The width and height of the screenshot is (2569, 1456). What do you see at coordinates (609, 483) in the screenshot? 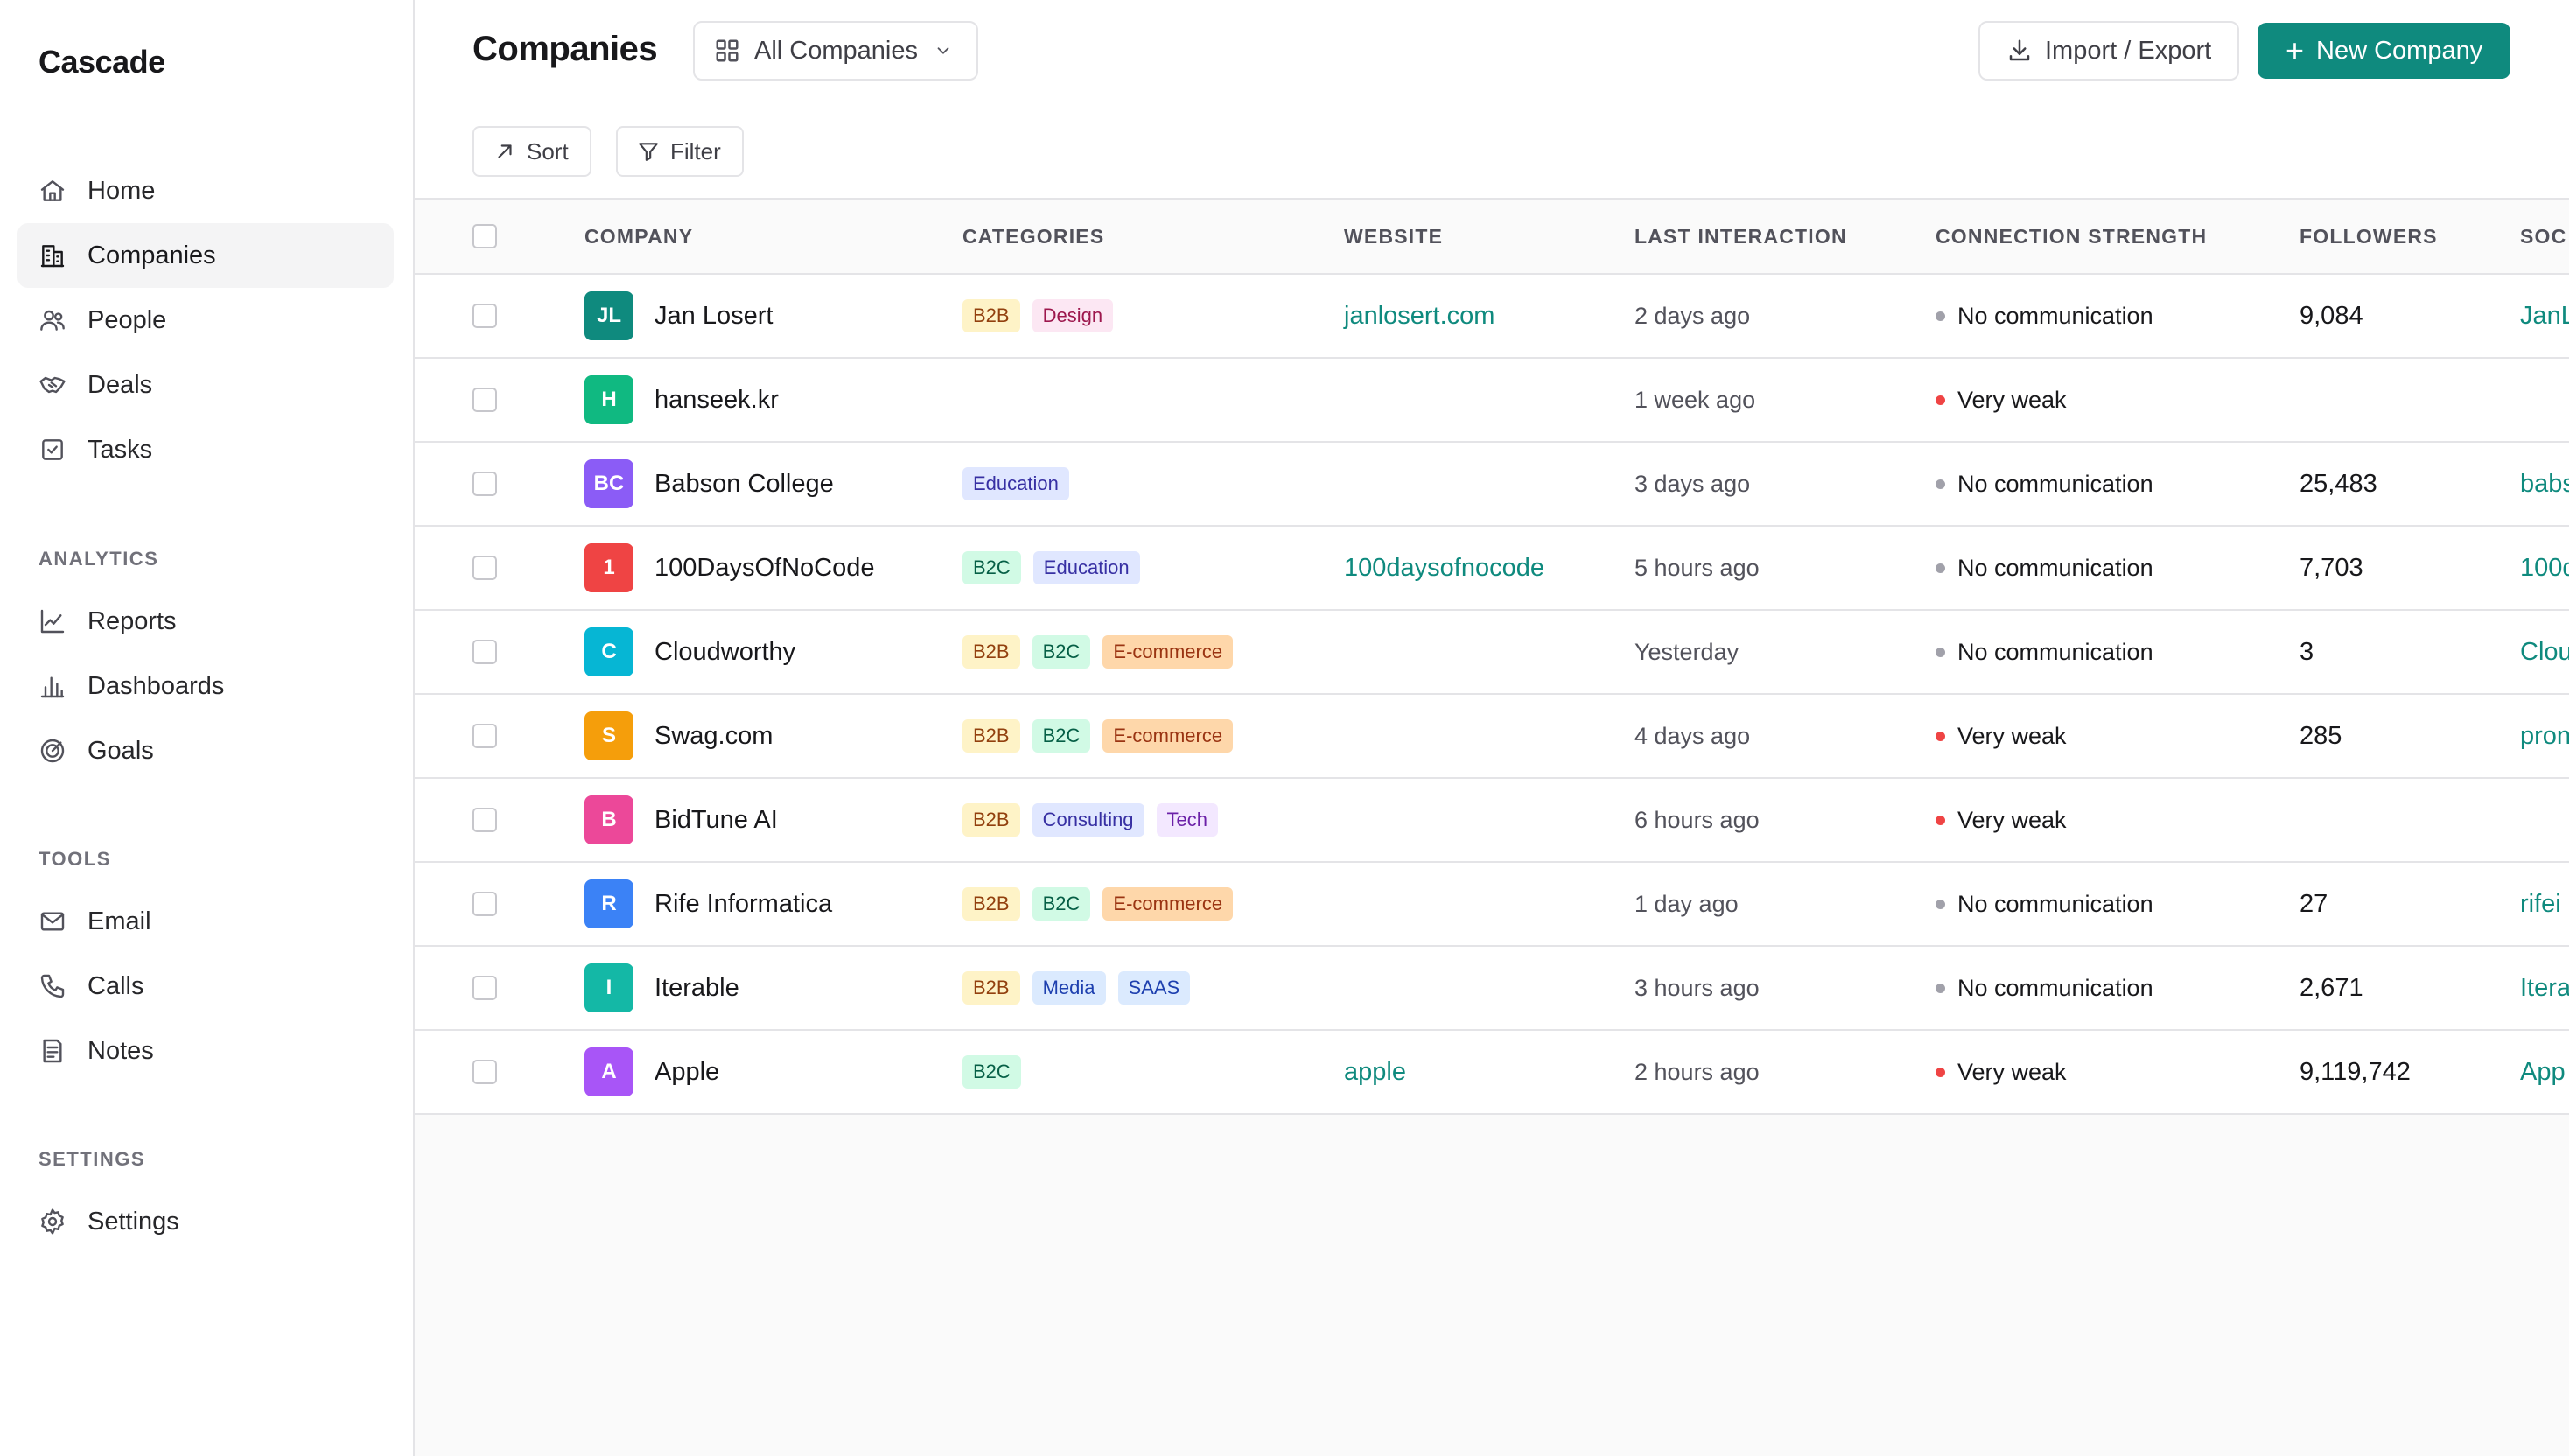
I see `company-avatar: BC` at bounding box center [609, 483].